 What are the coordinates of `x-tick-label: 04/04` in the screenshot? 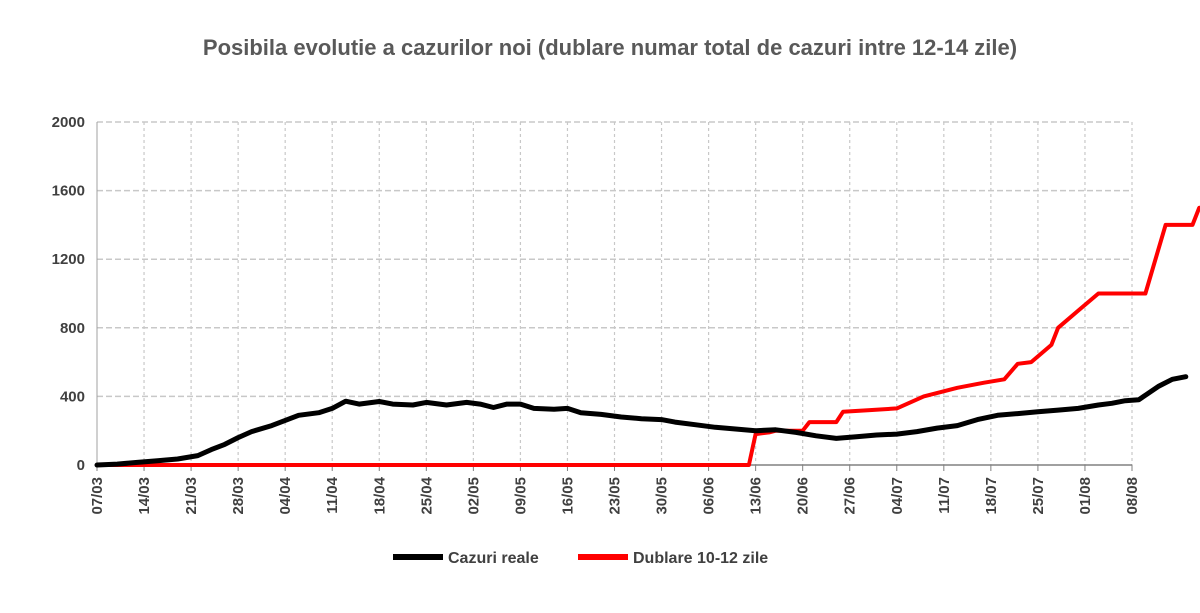 It's located at (285, 495).